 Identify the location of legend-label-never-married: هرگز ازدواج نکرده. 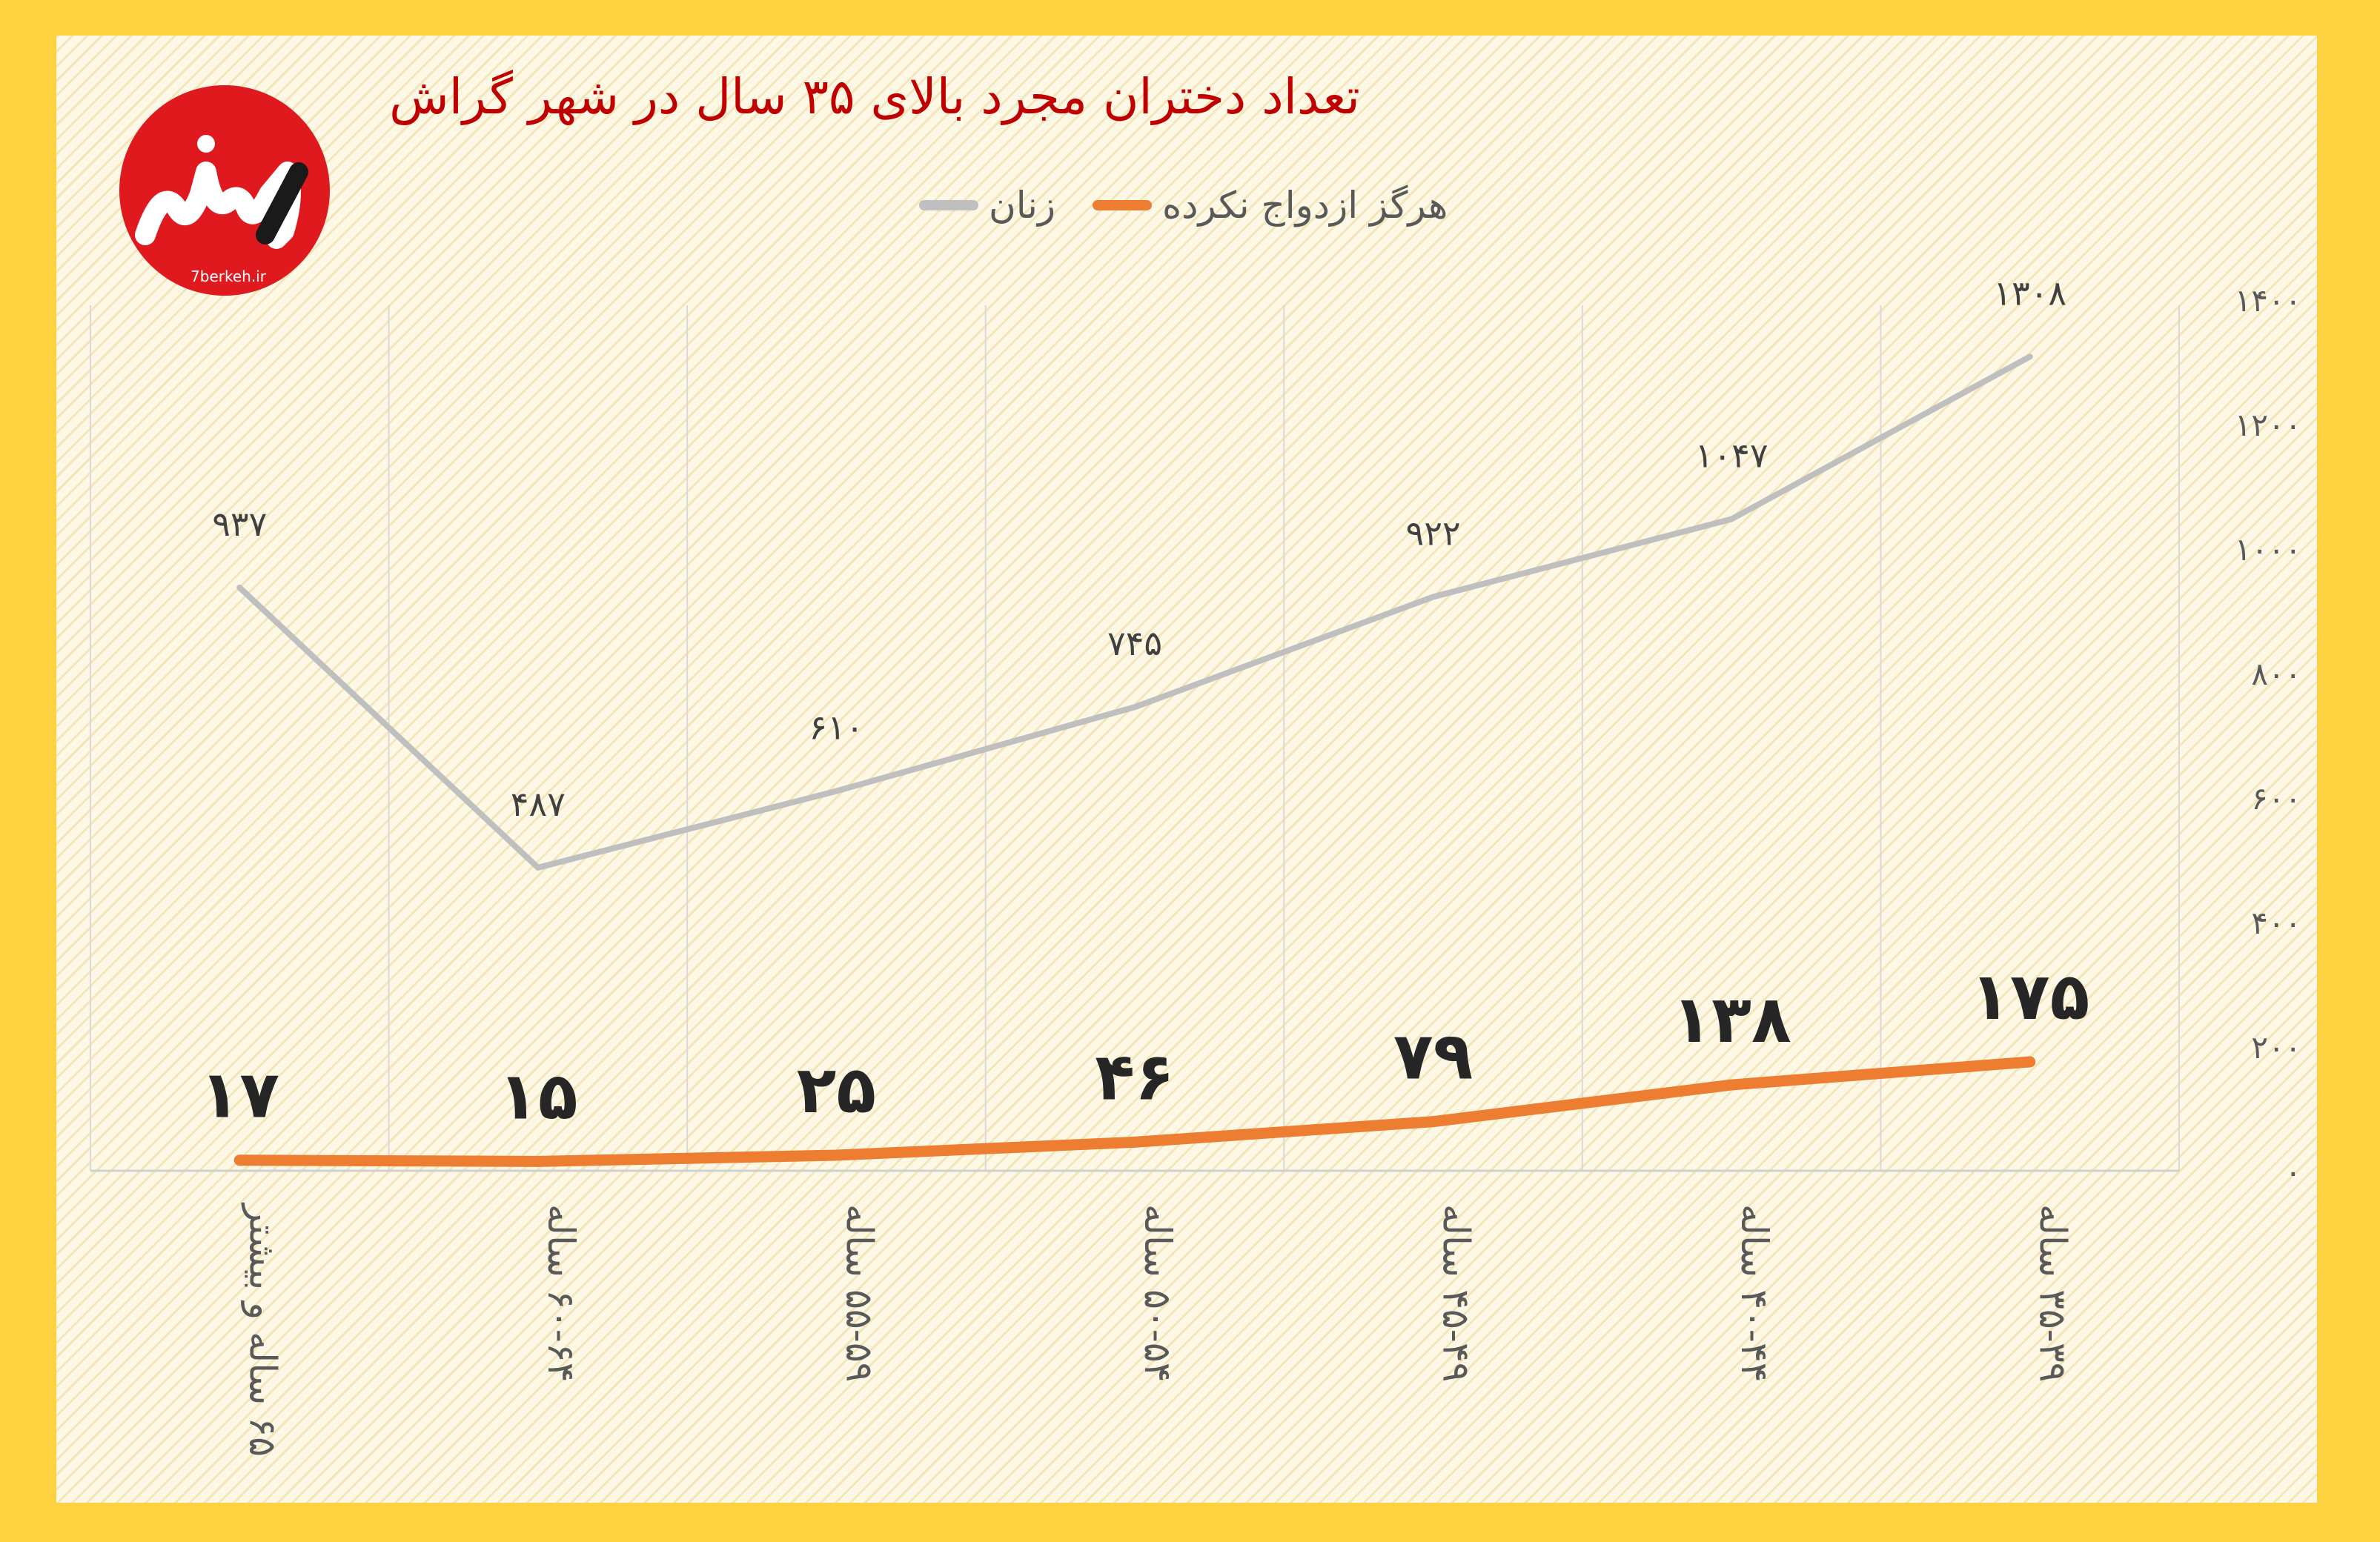
(1305, 206).